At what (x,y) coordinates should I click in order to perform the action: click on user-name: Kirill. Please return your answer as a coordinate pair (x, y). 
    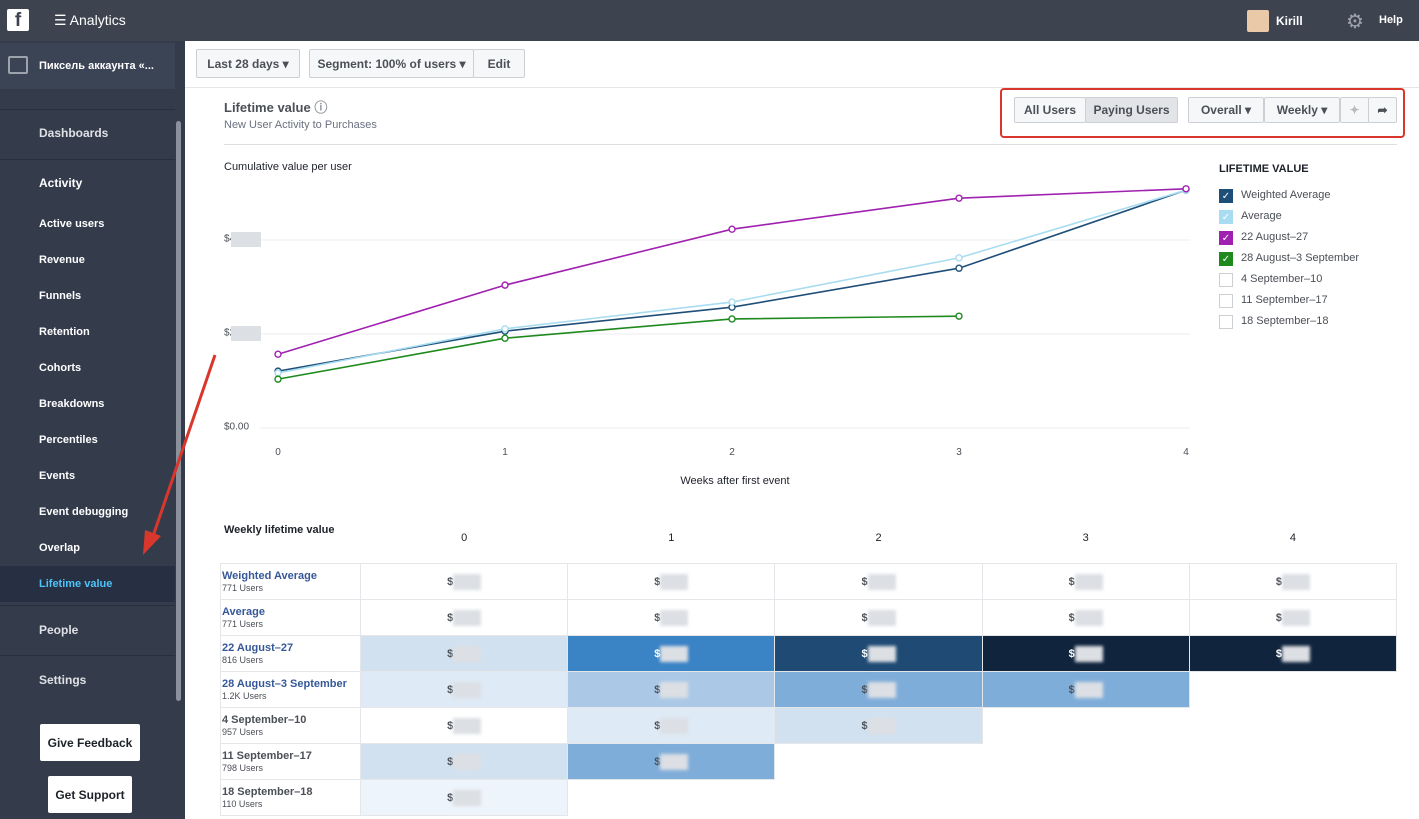
    Looking at the image, I should click on (1289, 21).